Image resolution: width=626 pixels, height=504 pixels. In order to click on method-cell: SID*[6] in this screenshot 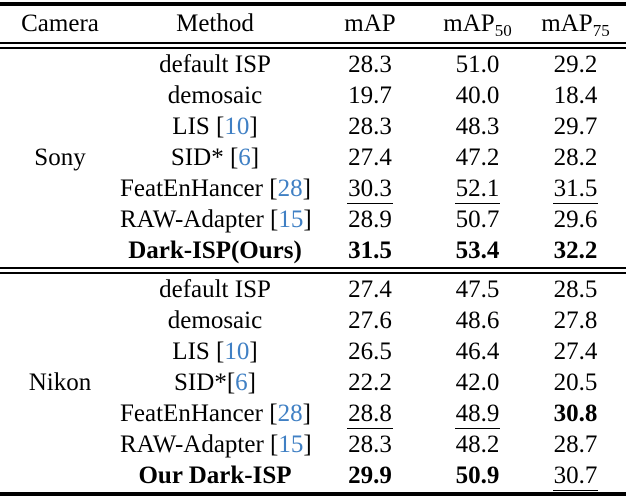, I will do `click(215, 383)`.